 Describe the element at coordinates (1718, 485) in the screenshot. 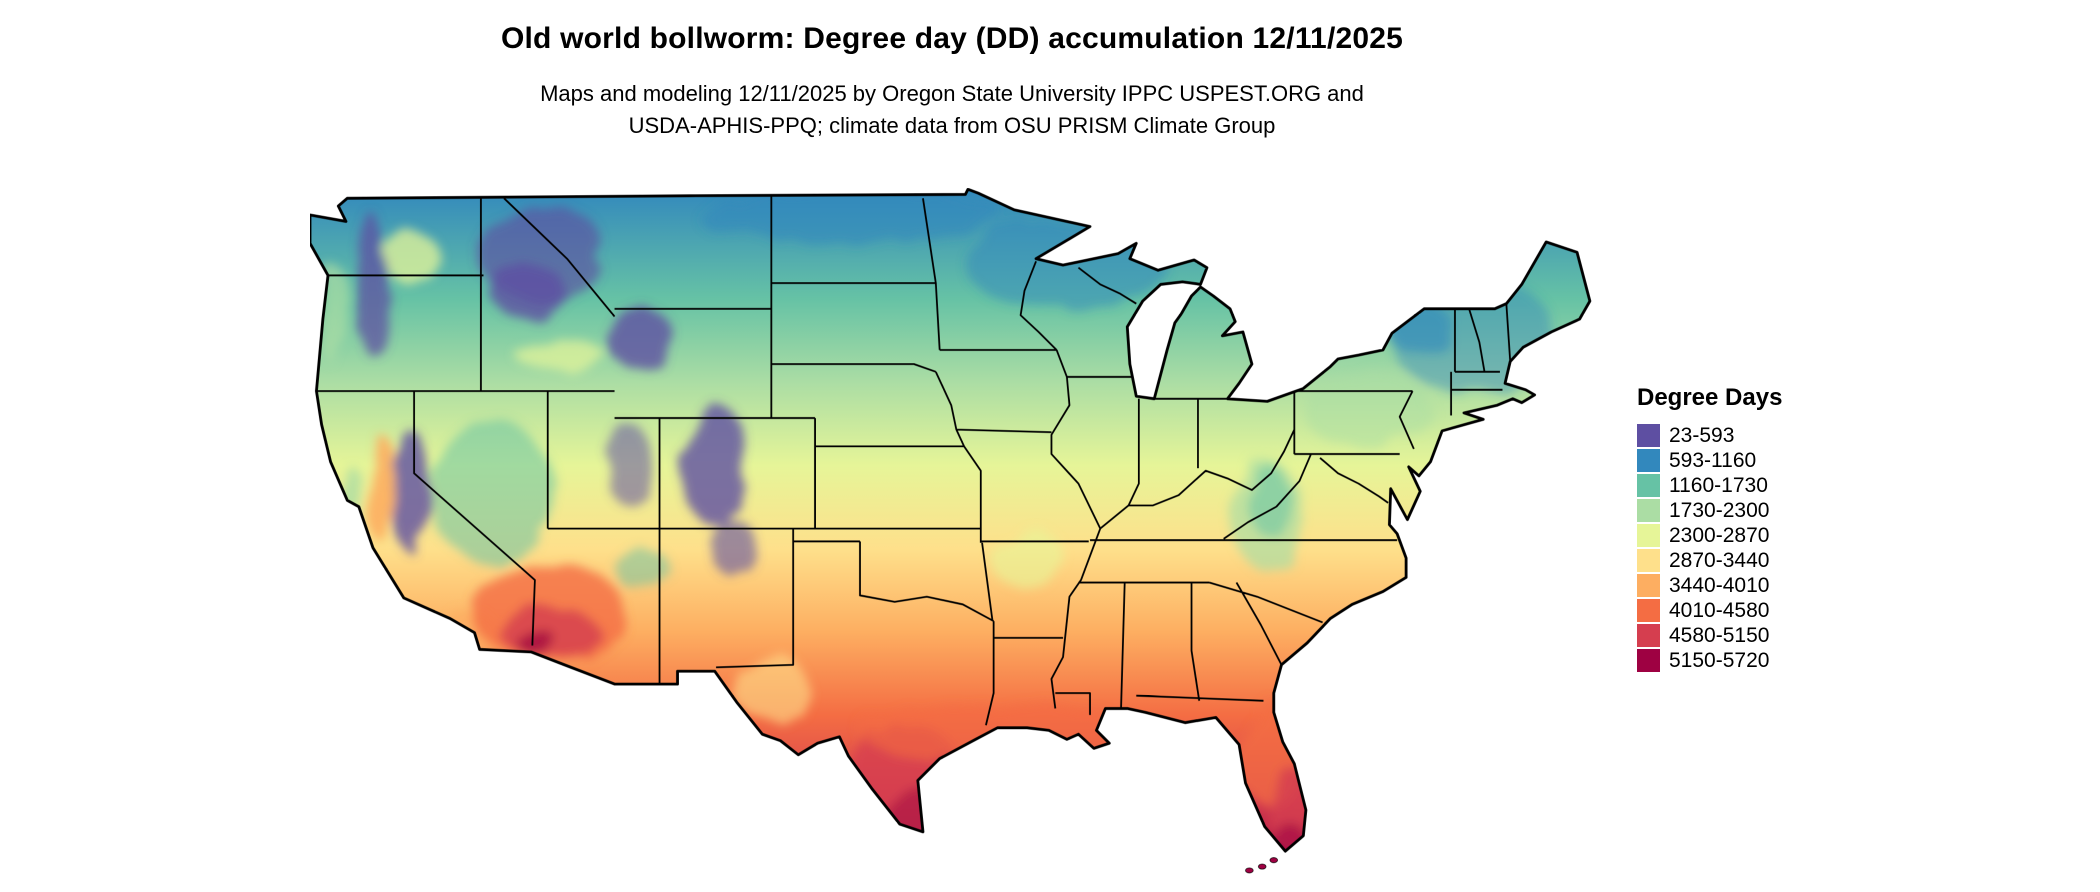

I see `legend-range-label: 1160-1730` at that location.